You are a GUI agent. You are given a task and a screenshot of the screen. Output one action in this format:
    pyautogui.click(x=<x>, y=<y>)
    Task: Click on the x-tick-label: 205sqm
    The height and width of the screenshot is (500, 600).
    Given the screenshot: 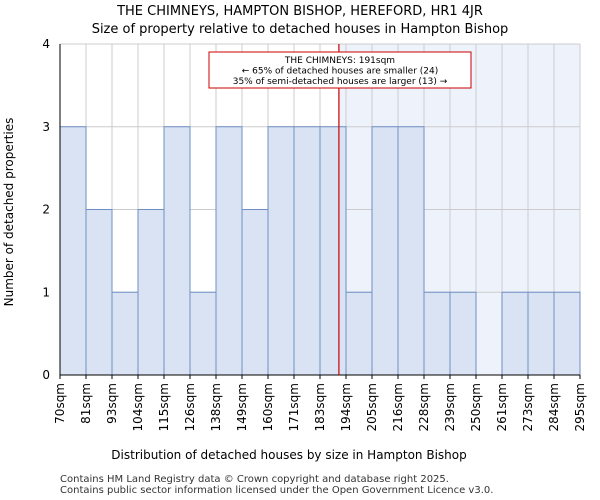 What is the action you would take?
    pyautogui.click(x=372, y=407)
    